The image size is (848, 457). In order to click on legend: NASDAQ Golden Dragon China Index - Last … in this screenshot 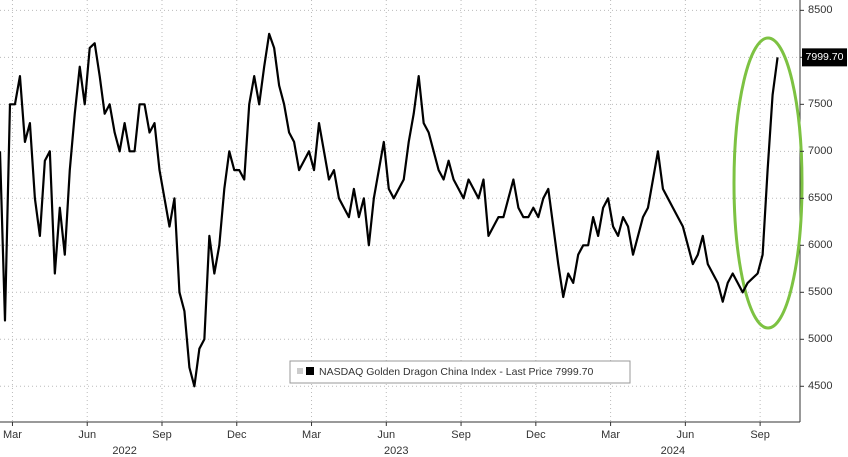, I will do `click(460, 372)`.